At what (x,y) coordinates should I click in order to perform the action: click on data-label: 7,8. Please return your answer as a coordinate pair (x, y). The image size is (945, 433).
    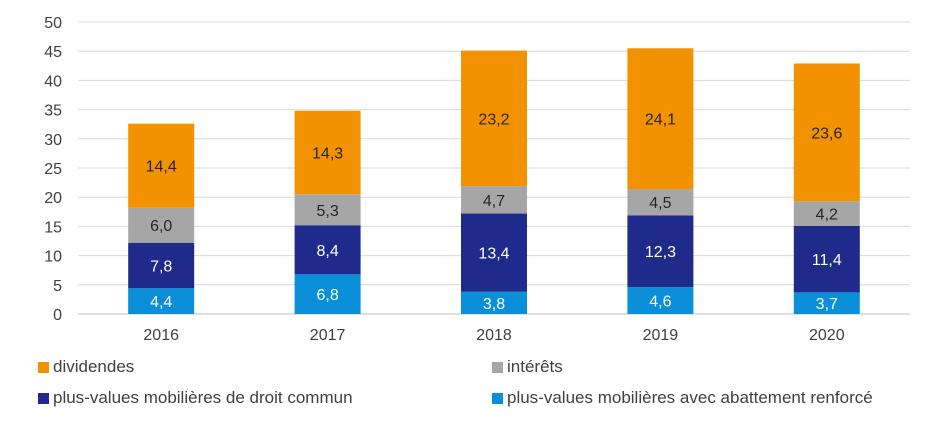
    Looking at the image, I should click on (161, 267).